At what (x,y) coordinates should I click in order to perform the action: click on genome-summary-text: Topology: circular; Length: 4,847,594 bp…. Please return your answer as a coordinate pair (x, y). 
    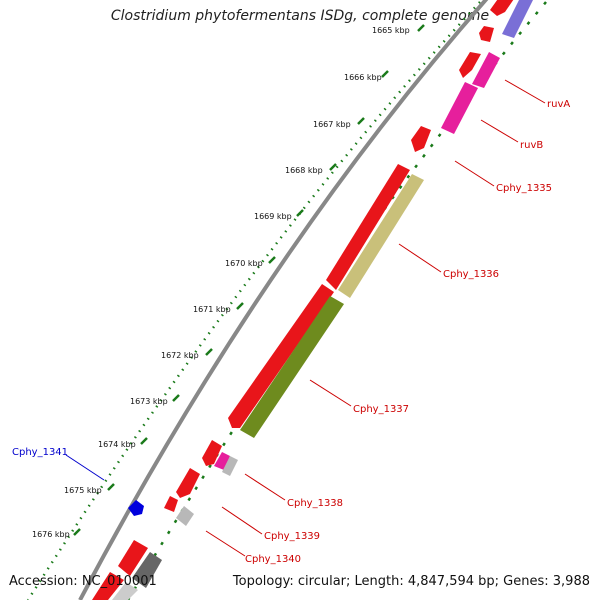
    Looking at the image, I should click on (411, 581).